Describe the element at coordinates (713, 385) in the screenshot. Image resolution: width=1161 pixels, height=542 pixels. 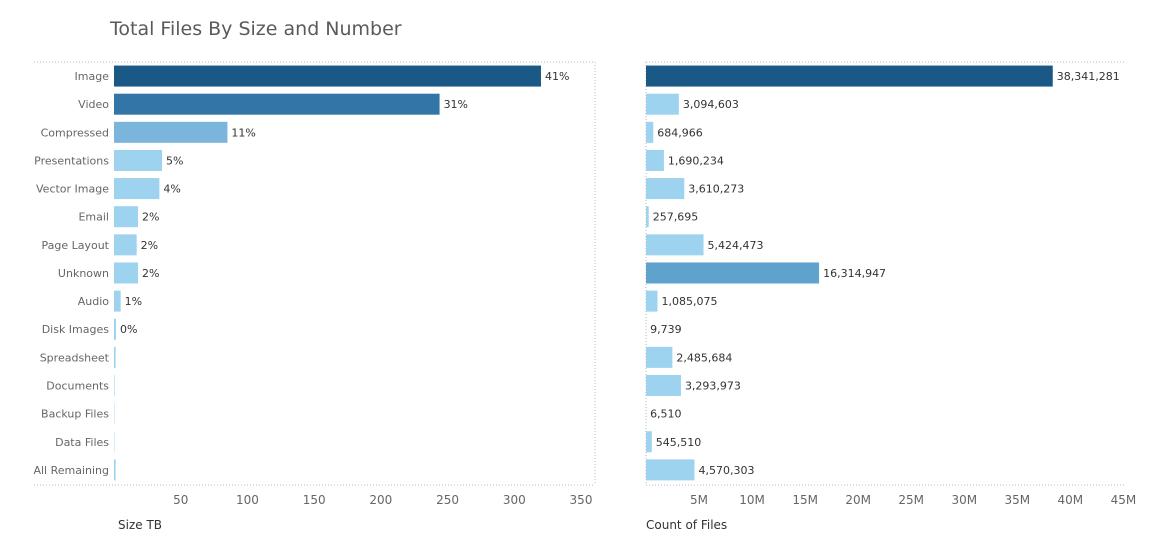
I see `count-data-label: 3,293,973` at that location.